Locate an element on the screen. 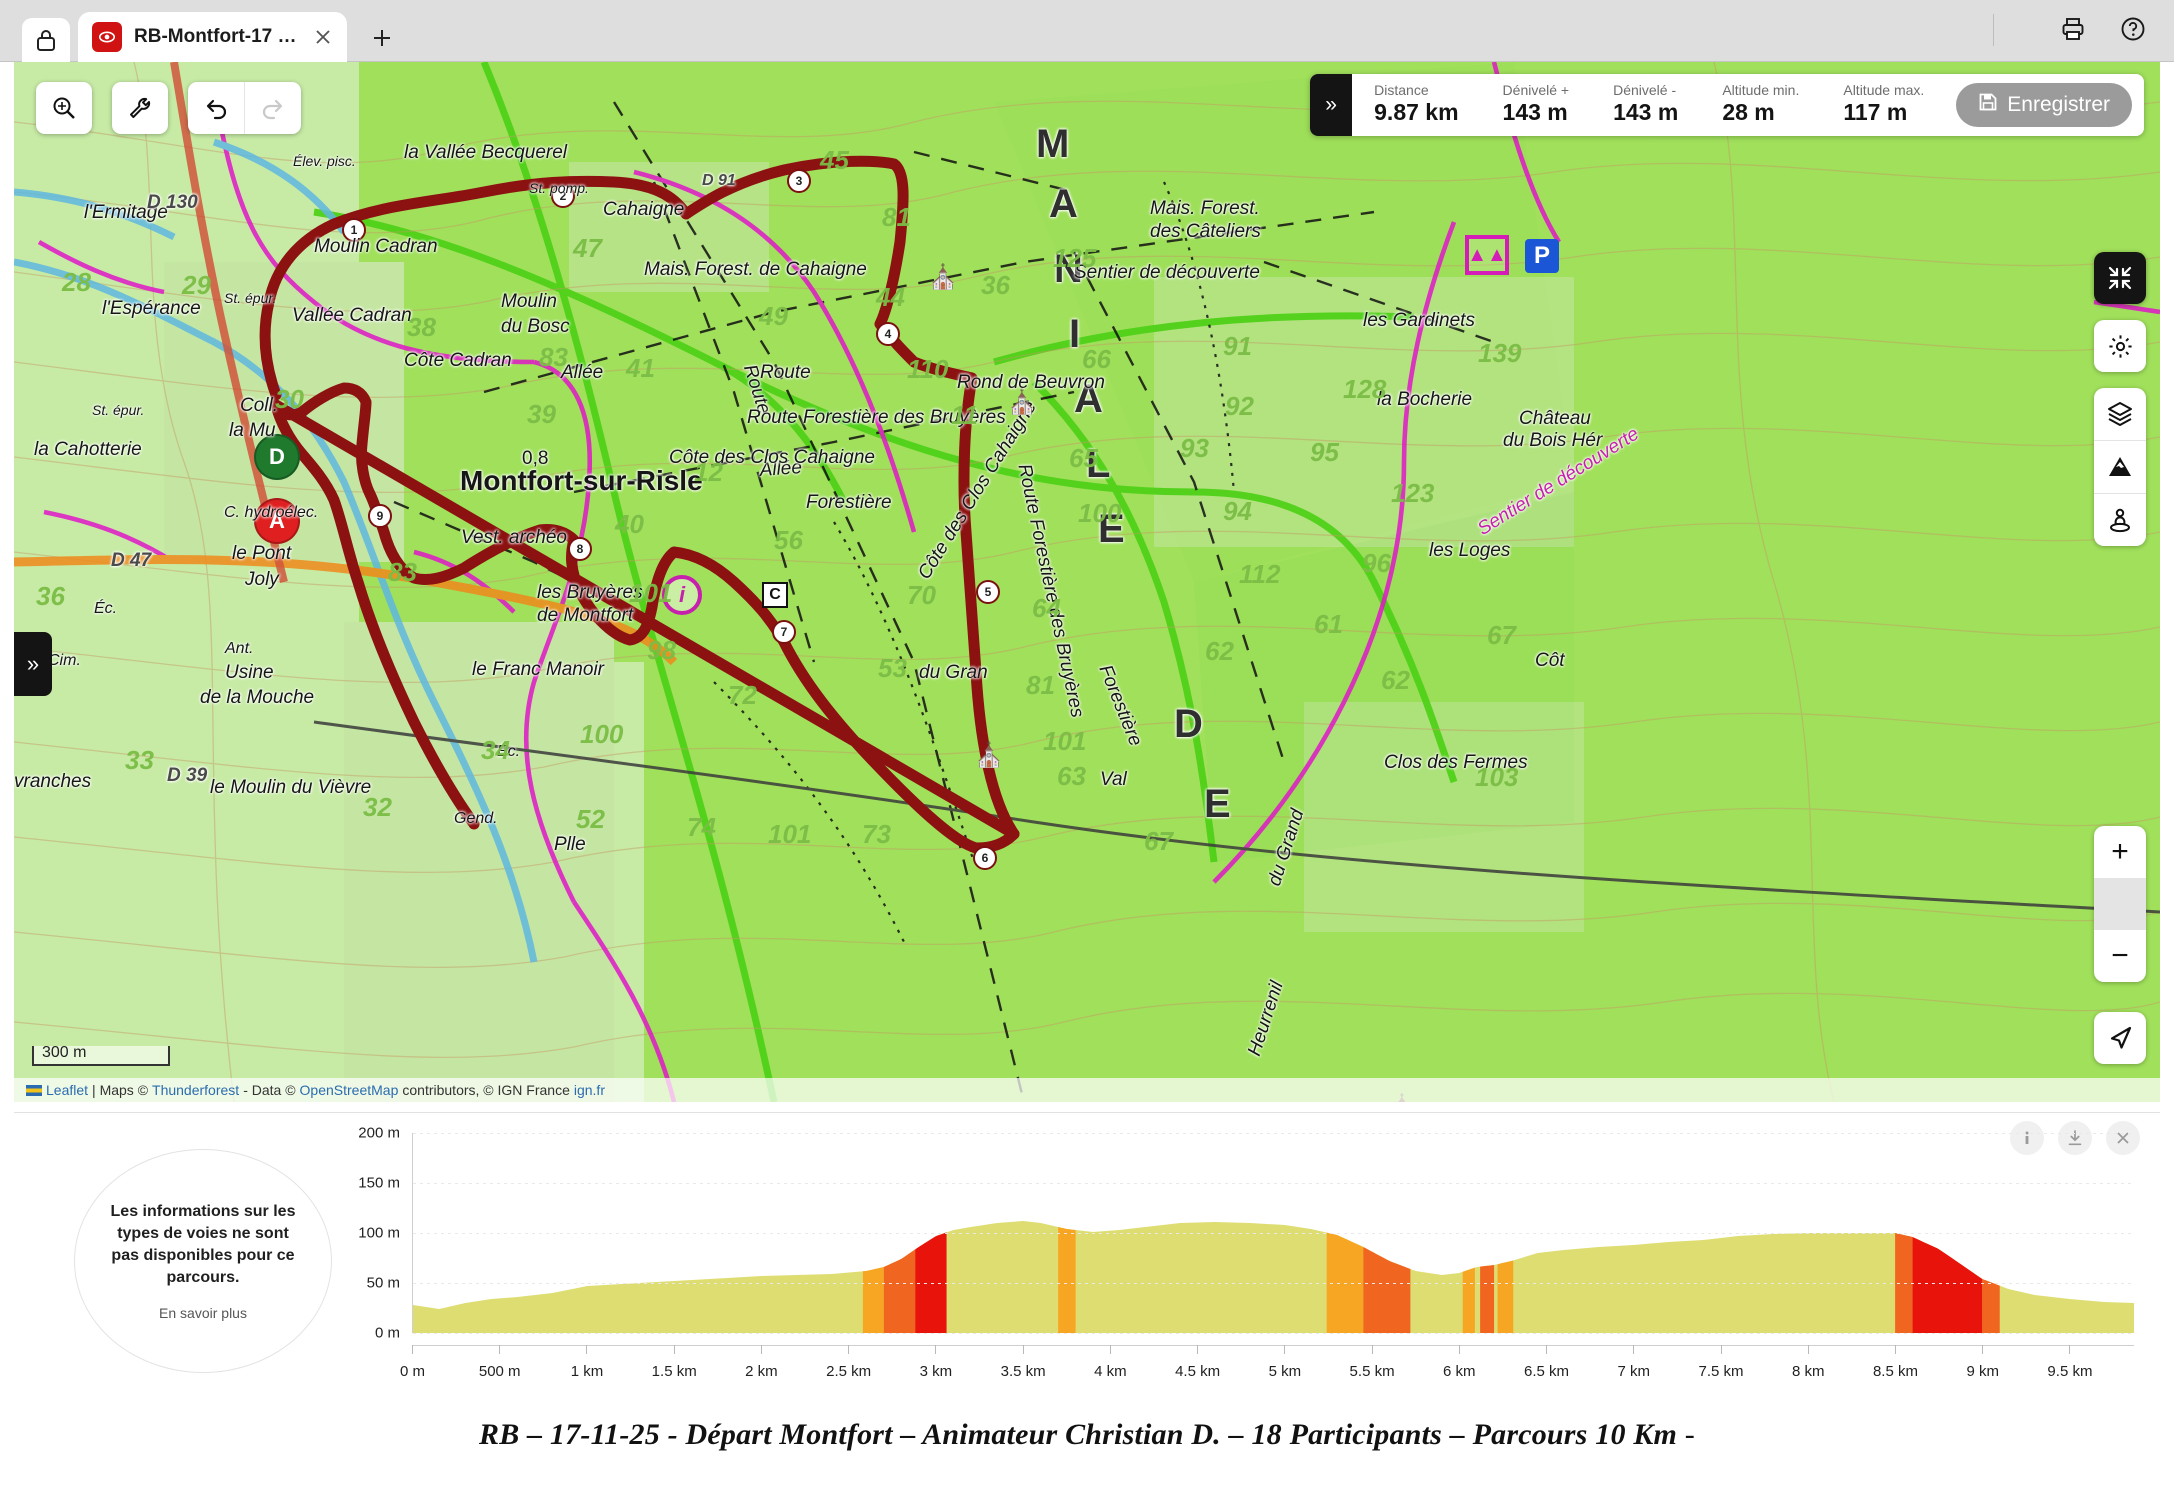 Image resolution: width=2174 pixels, height=1499 pixels. leaflet-link: Leaflet is located at coordinates (67, 1090).